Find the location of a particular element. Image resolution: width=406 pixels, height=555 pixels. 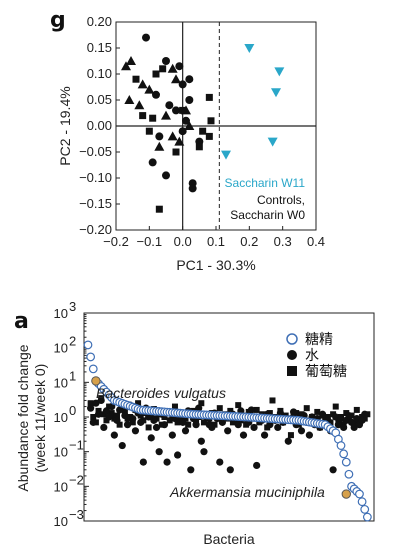

pca-y-tick-label: 0.20 is located at coordinates (99, 21).